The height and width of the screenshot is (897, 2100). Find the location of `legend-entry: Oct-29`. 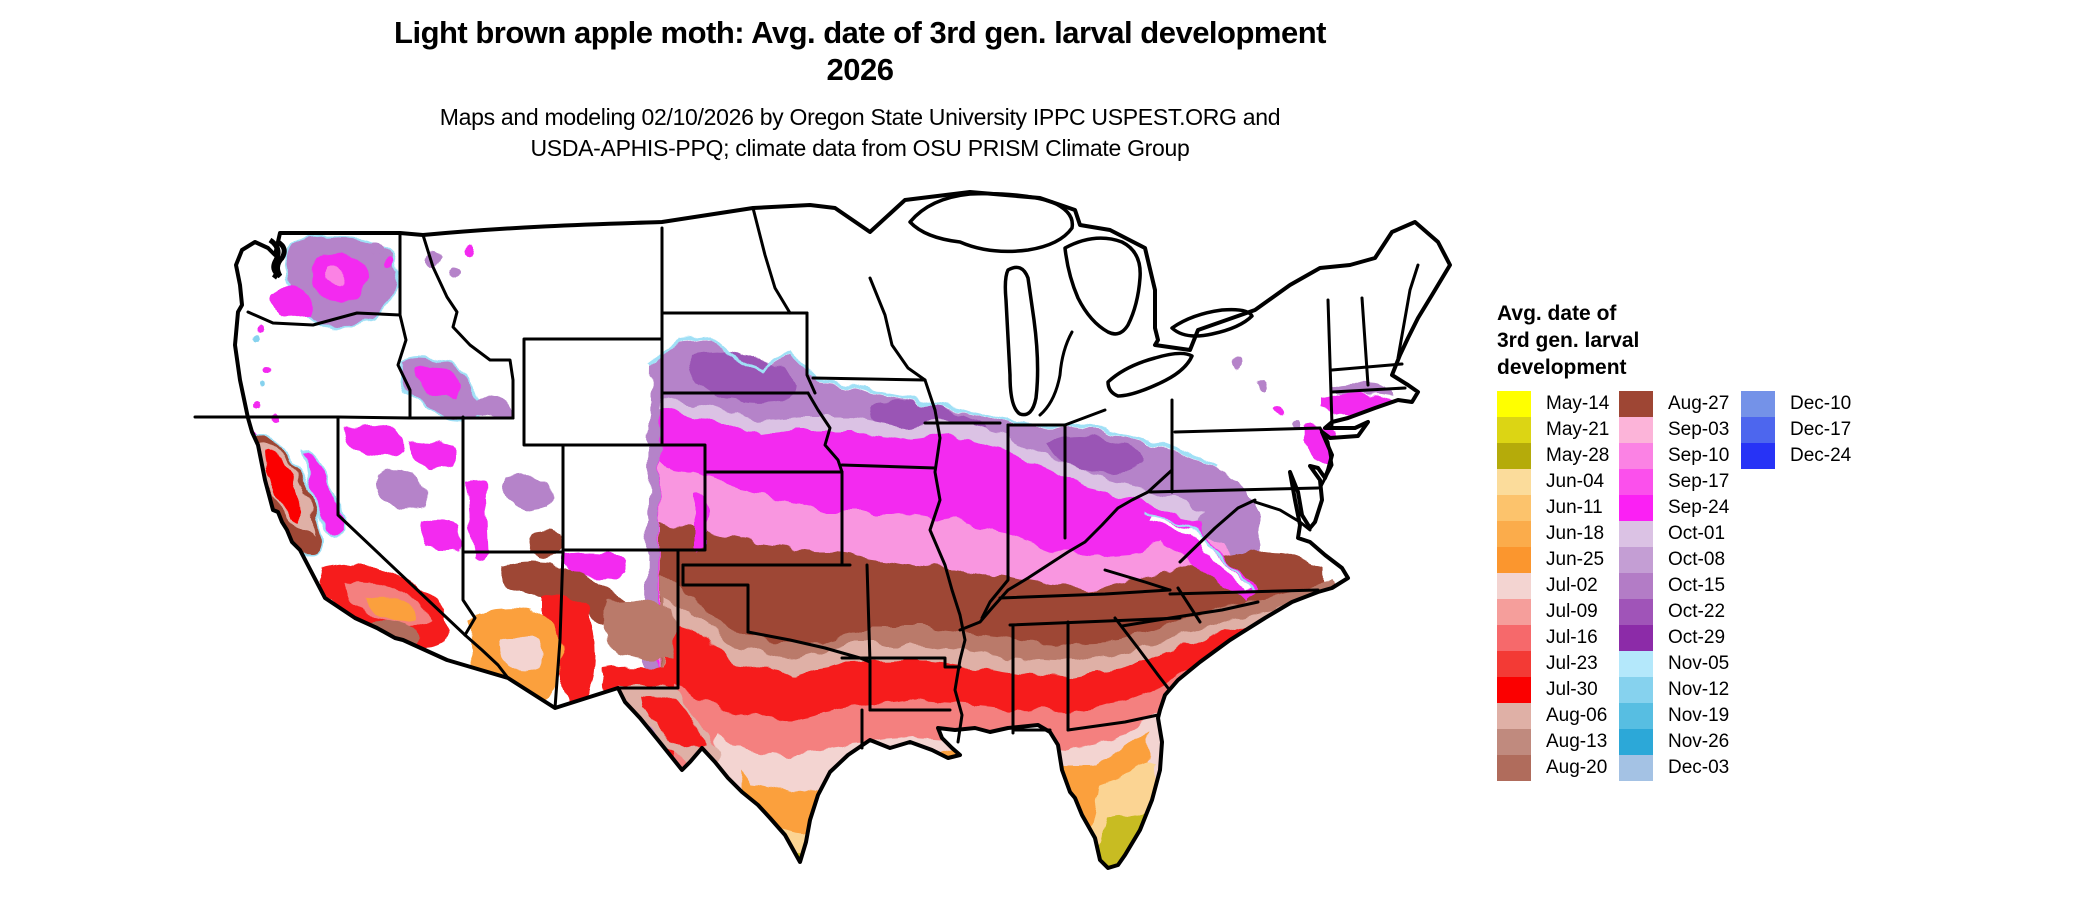

legend-entry: Oct-29 is located at coordinates (1680, 638).